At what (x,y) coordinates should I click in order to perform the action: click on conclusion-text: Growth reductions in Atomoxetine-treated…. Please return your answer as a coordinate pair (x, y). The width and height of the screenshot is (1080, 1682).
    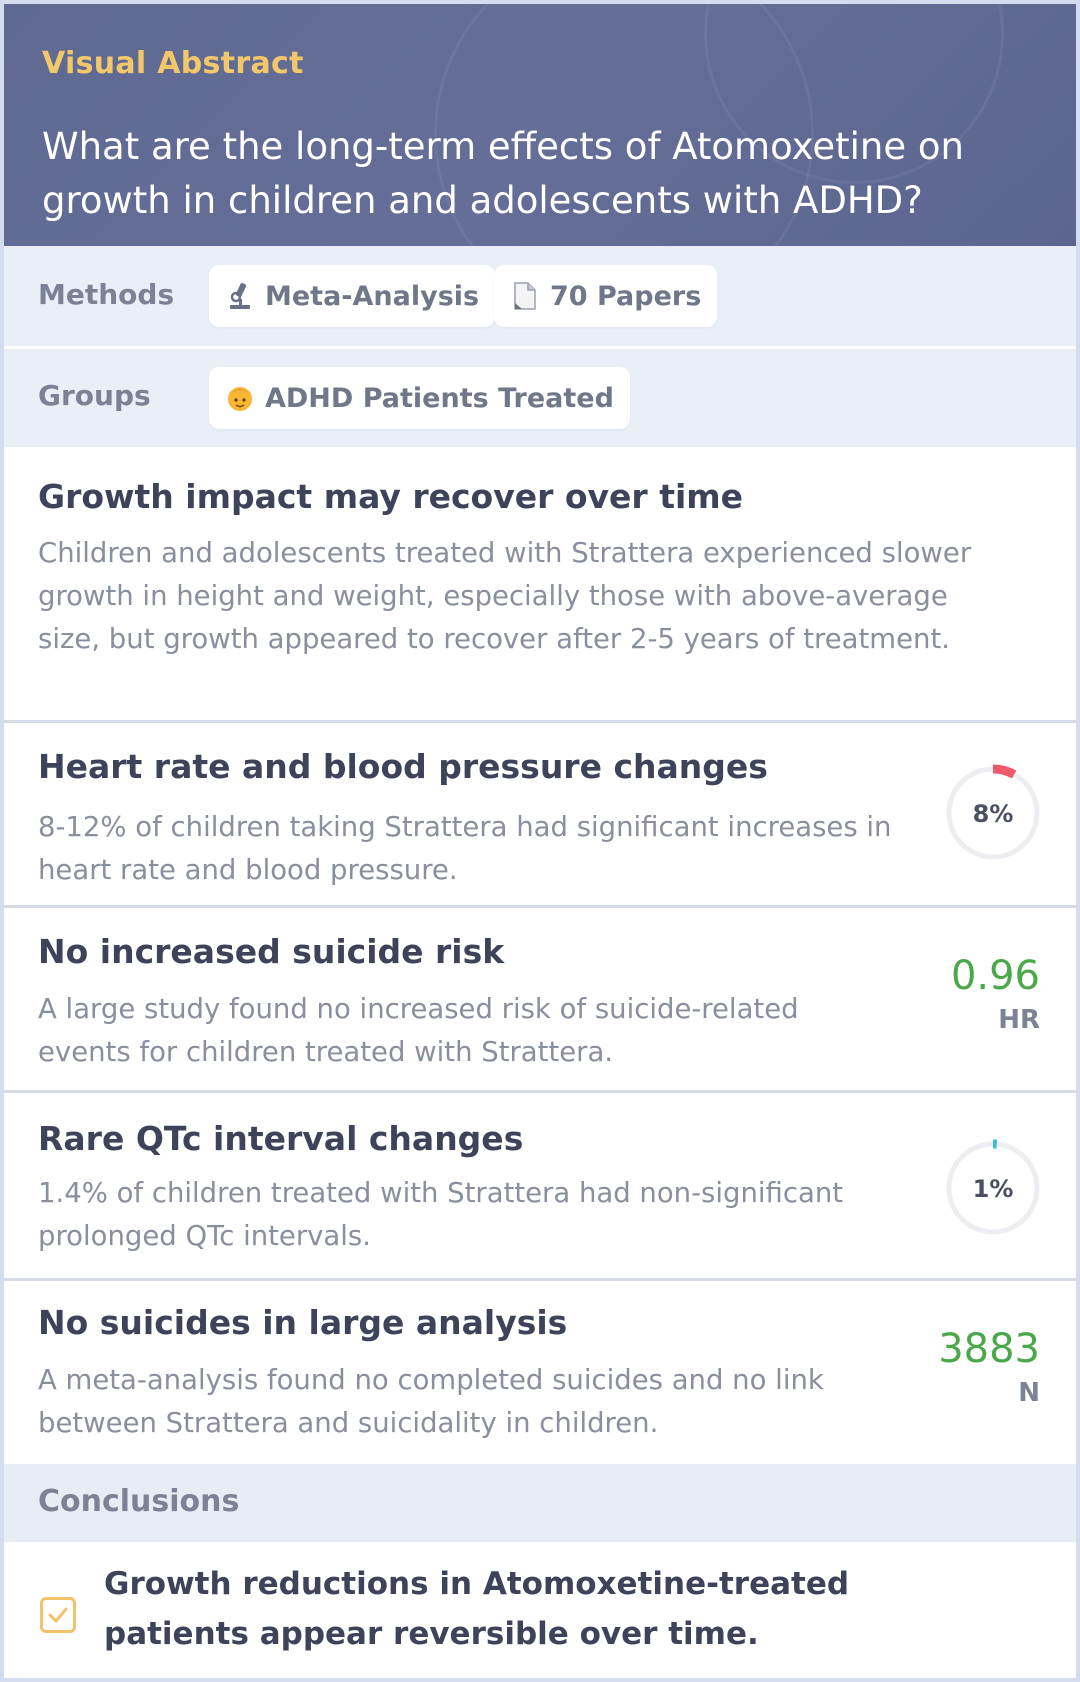
    Looking at the image, I should click on (477, 1609).